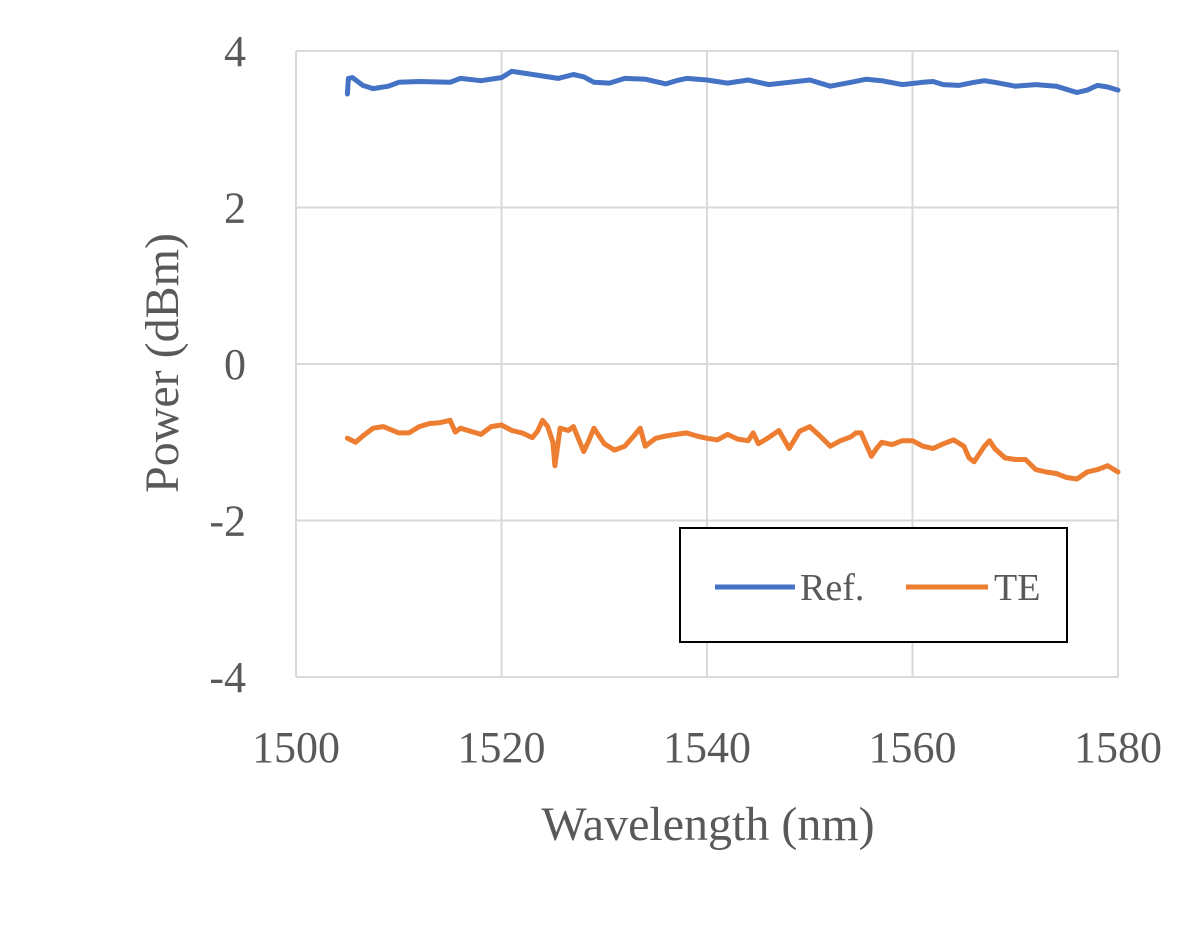 The image size is (1200, 931). What do you see at coordinates (1017, 588) in the screenshot?
I see `legend-label-te: TE` at bounding box center [1017, 588].